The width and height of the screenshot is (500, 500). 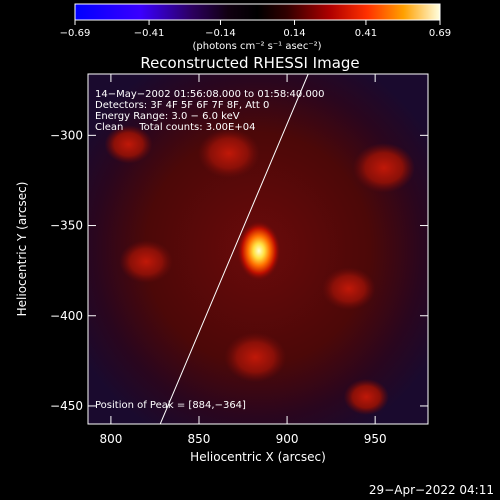 I want to click on x-tick-label: 950, so click(x=375, y=439).